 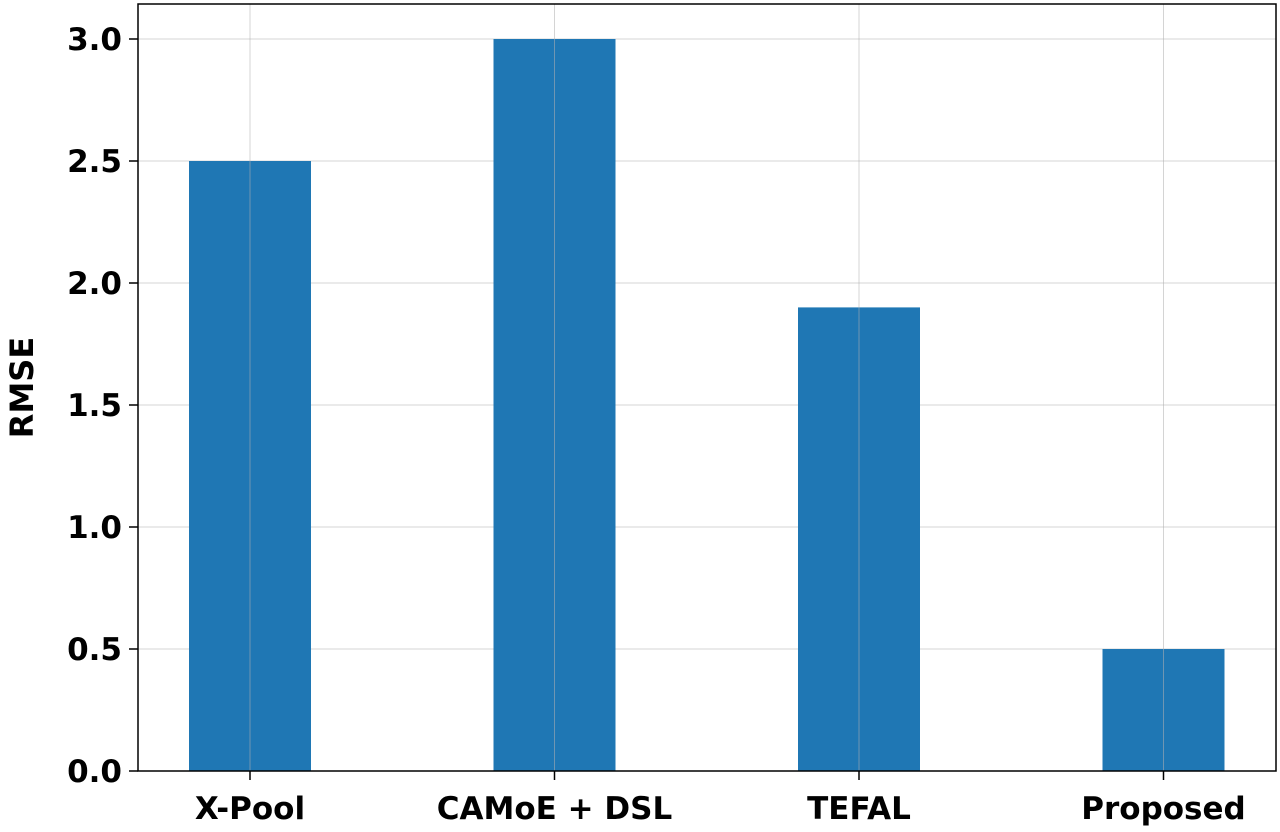 What do you see at coordinates (94, 650) in the screenshot?
I see `y-tick-label: 0.5` at bounding box center [94, 650].